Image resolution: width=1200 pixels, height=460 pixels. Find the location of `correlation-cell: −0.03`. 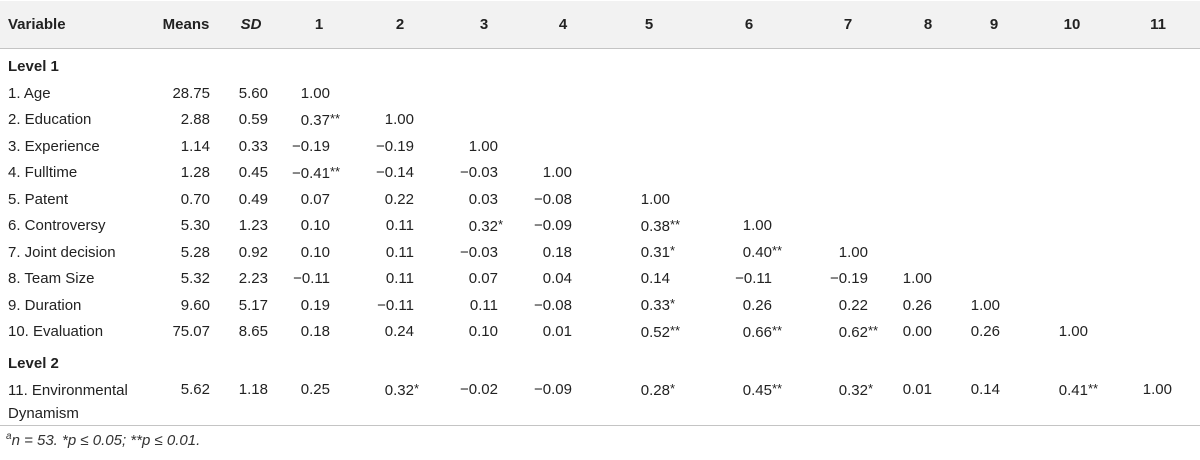

correlation-cell: −0.03 is located at coordinates (484, 173).